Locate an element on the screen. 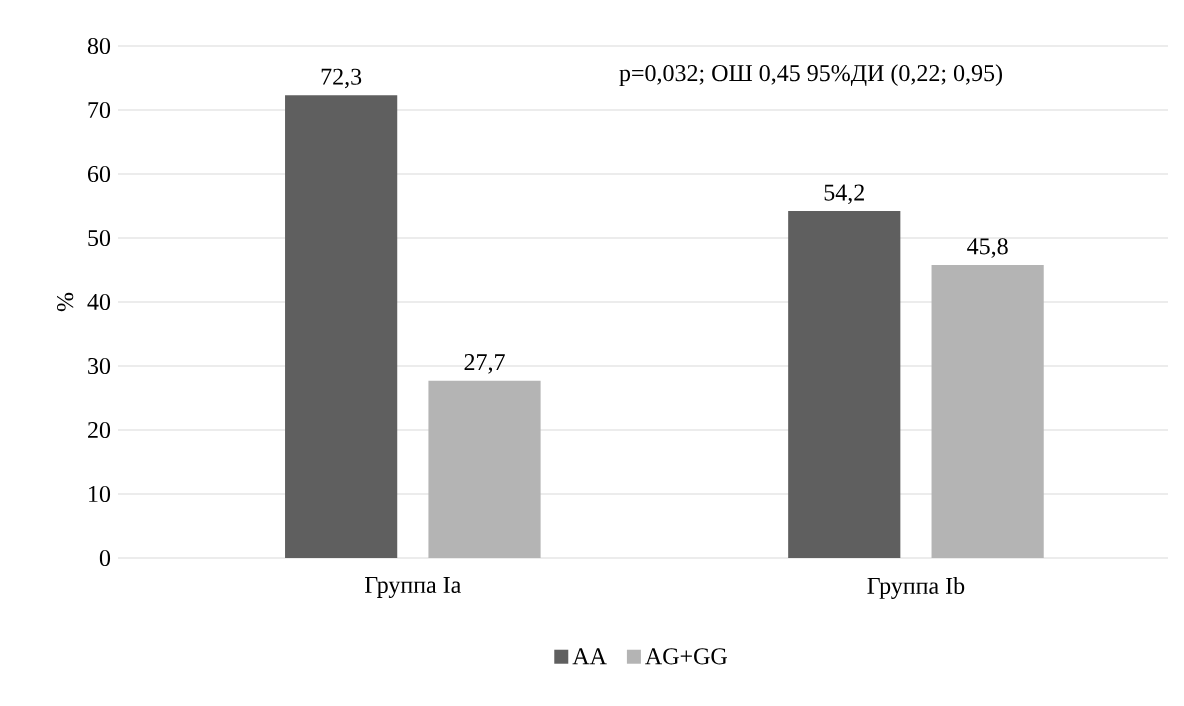  x-tick-label: Группа Ia is located at coordinates (413, 587).